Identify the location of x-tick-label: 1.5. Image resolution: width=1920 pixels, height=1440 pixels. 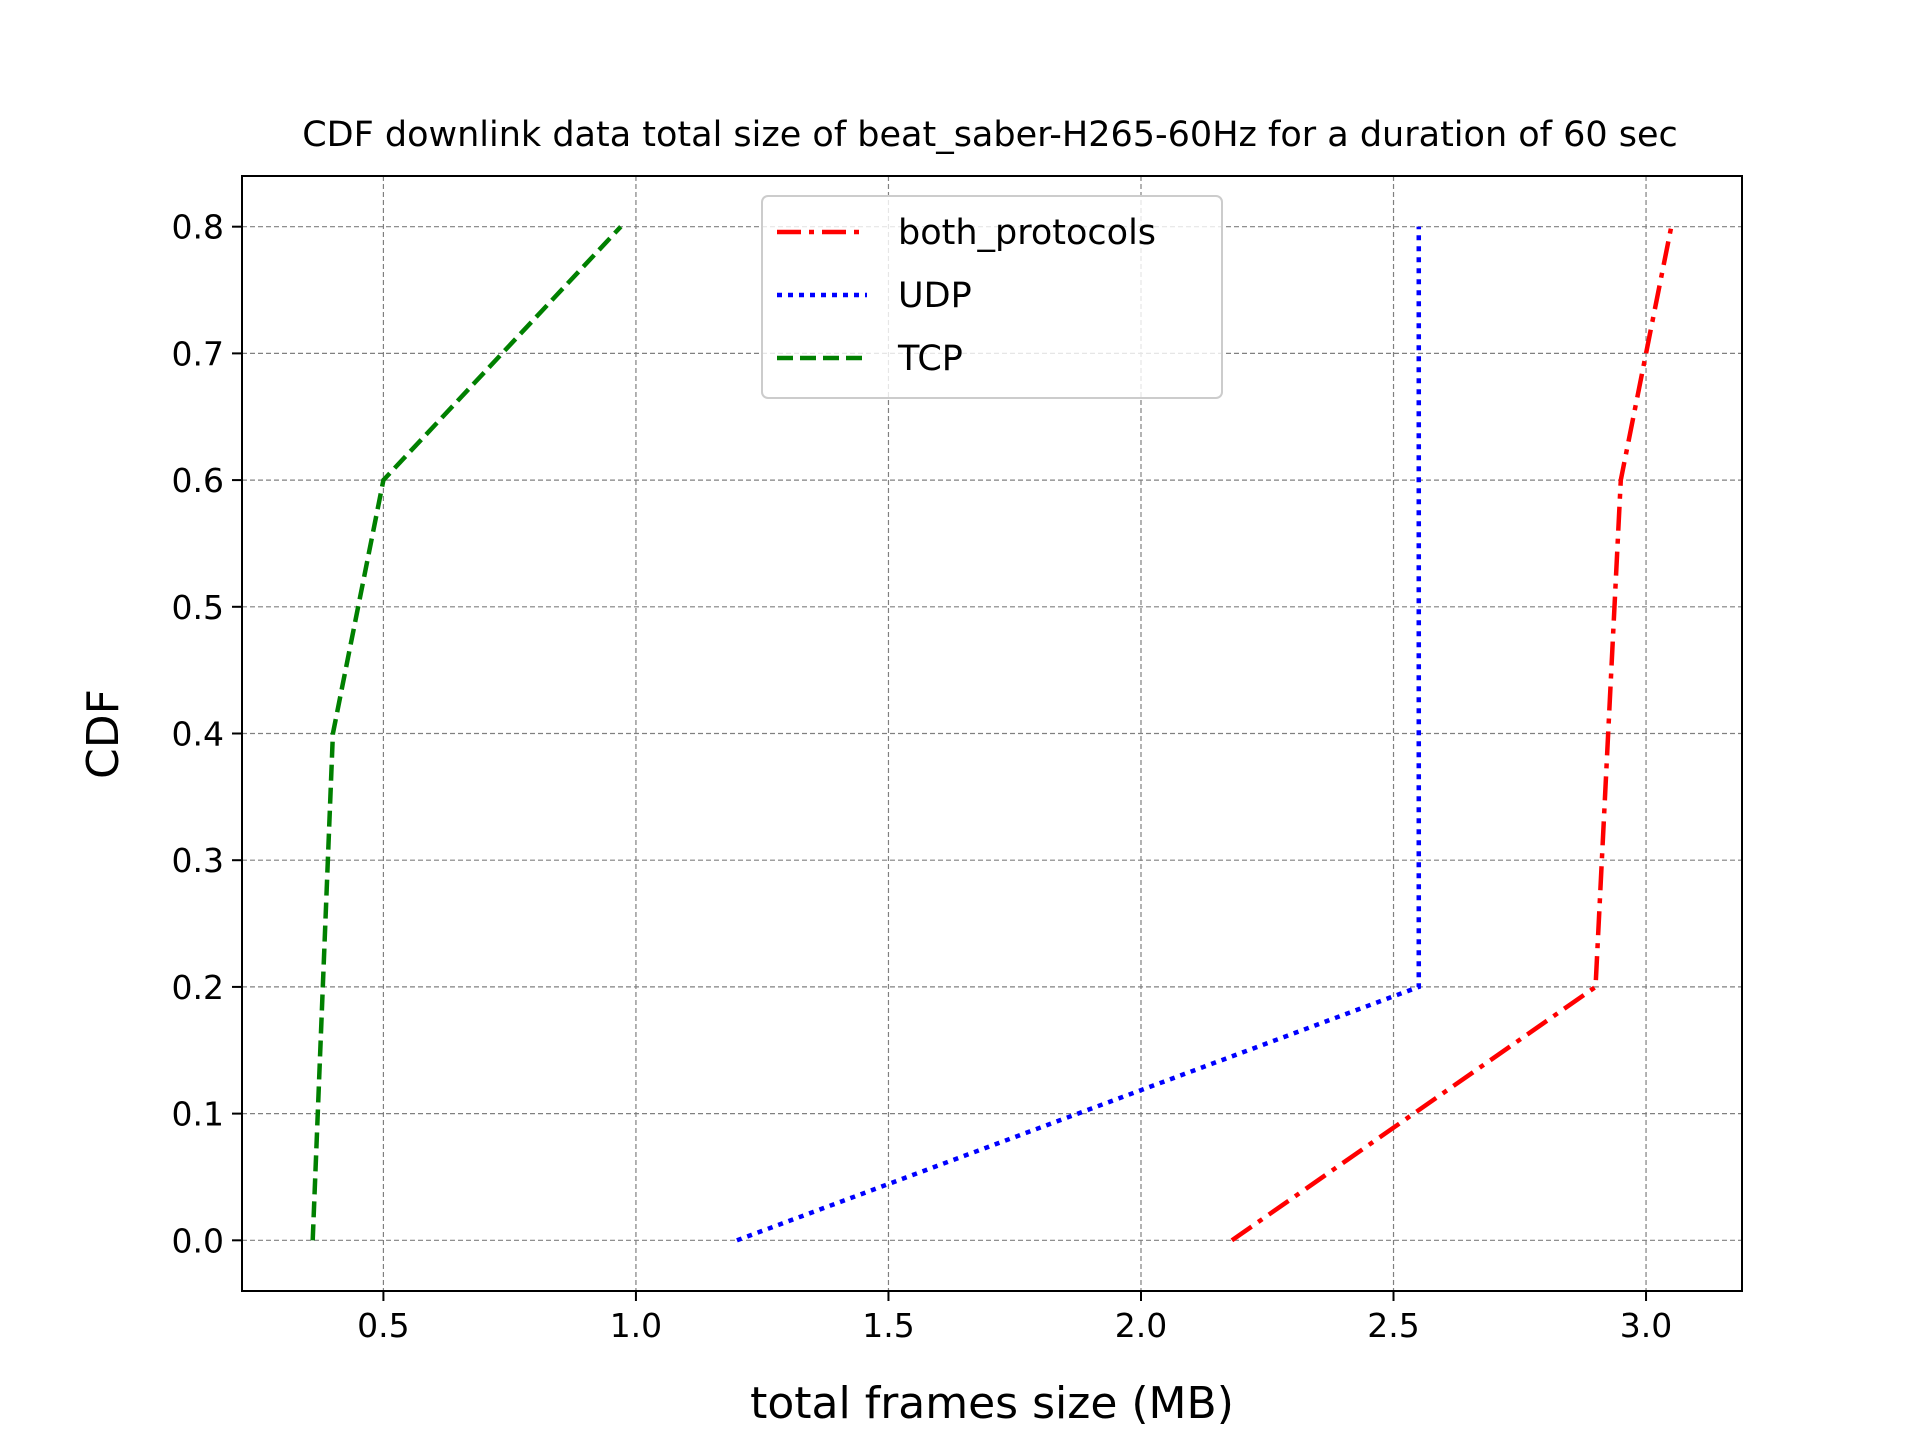
(888, 1325).